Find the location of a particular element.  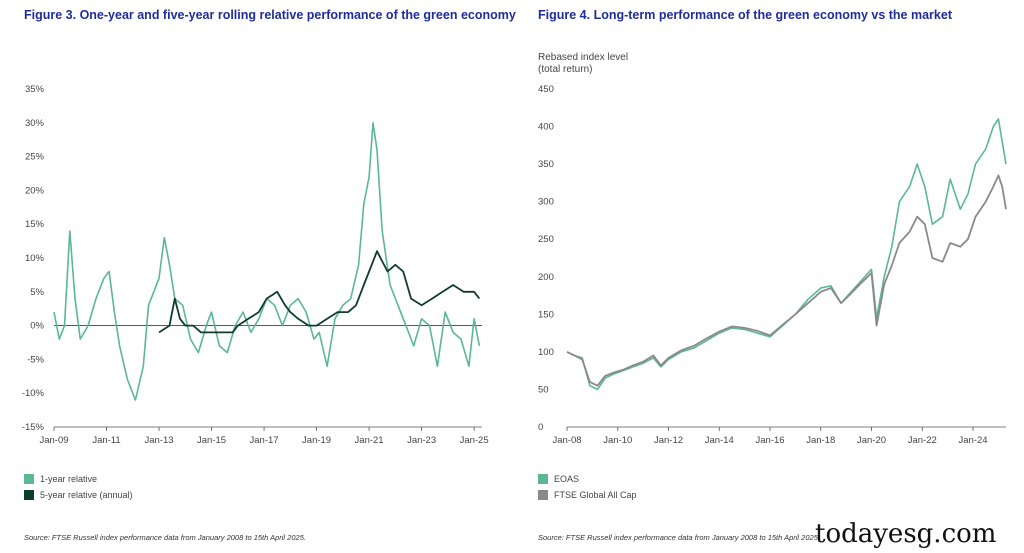

fig3-ytick-label: 0% is located at coordinates (37, 326).